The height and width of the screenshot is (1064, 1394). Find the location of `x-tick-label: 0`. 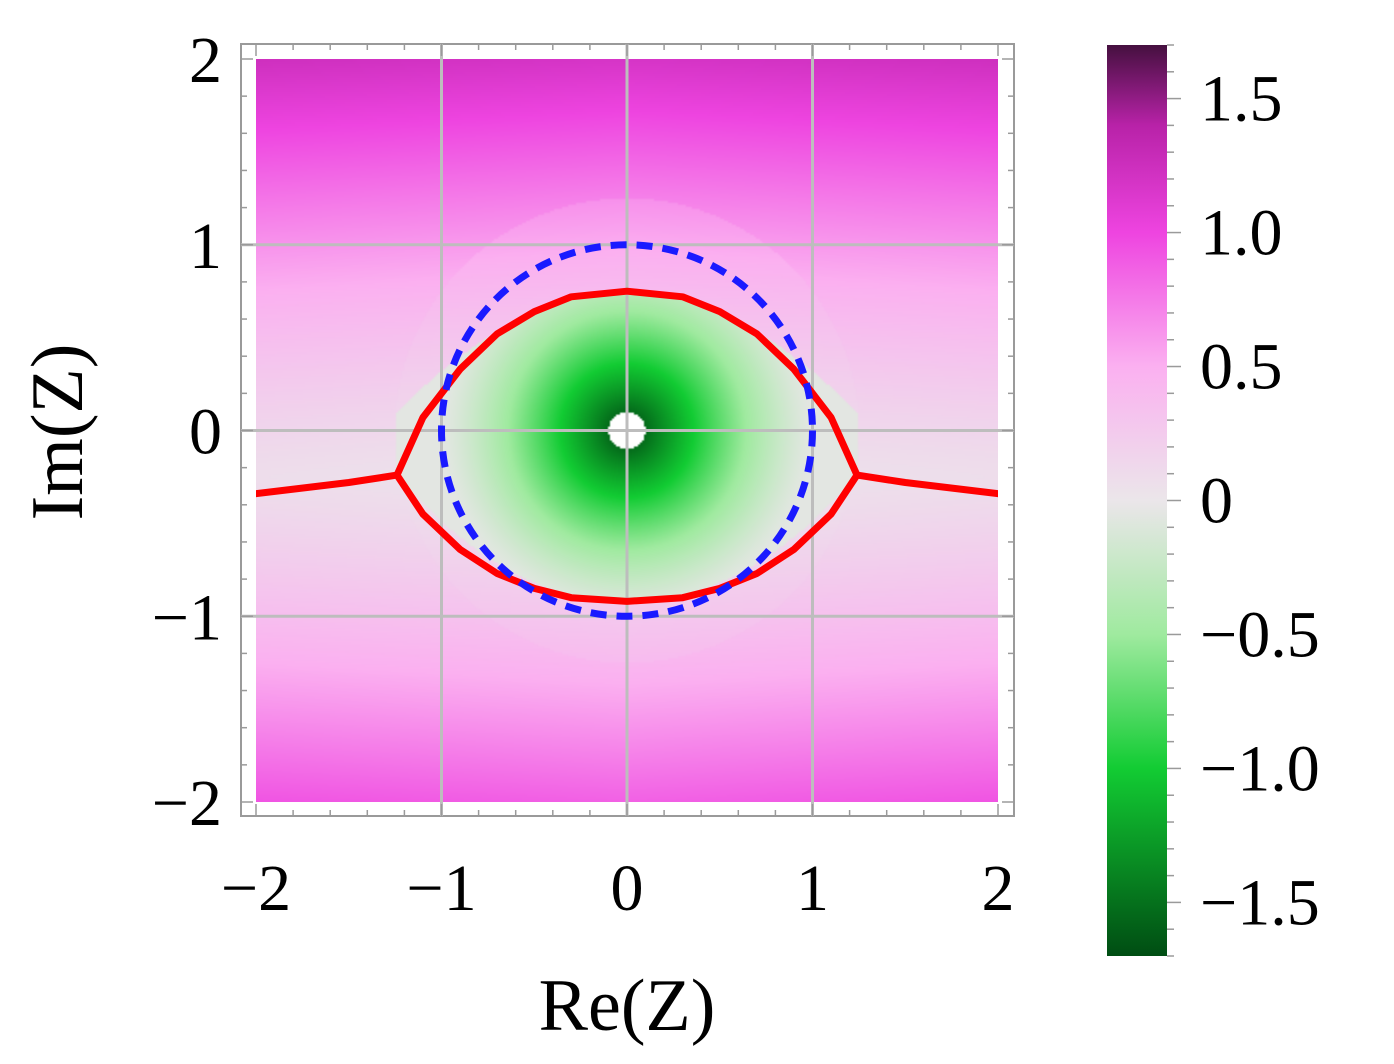

x-tick-label: 0 is located at coordinates (627, 888).